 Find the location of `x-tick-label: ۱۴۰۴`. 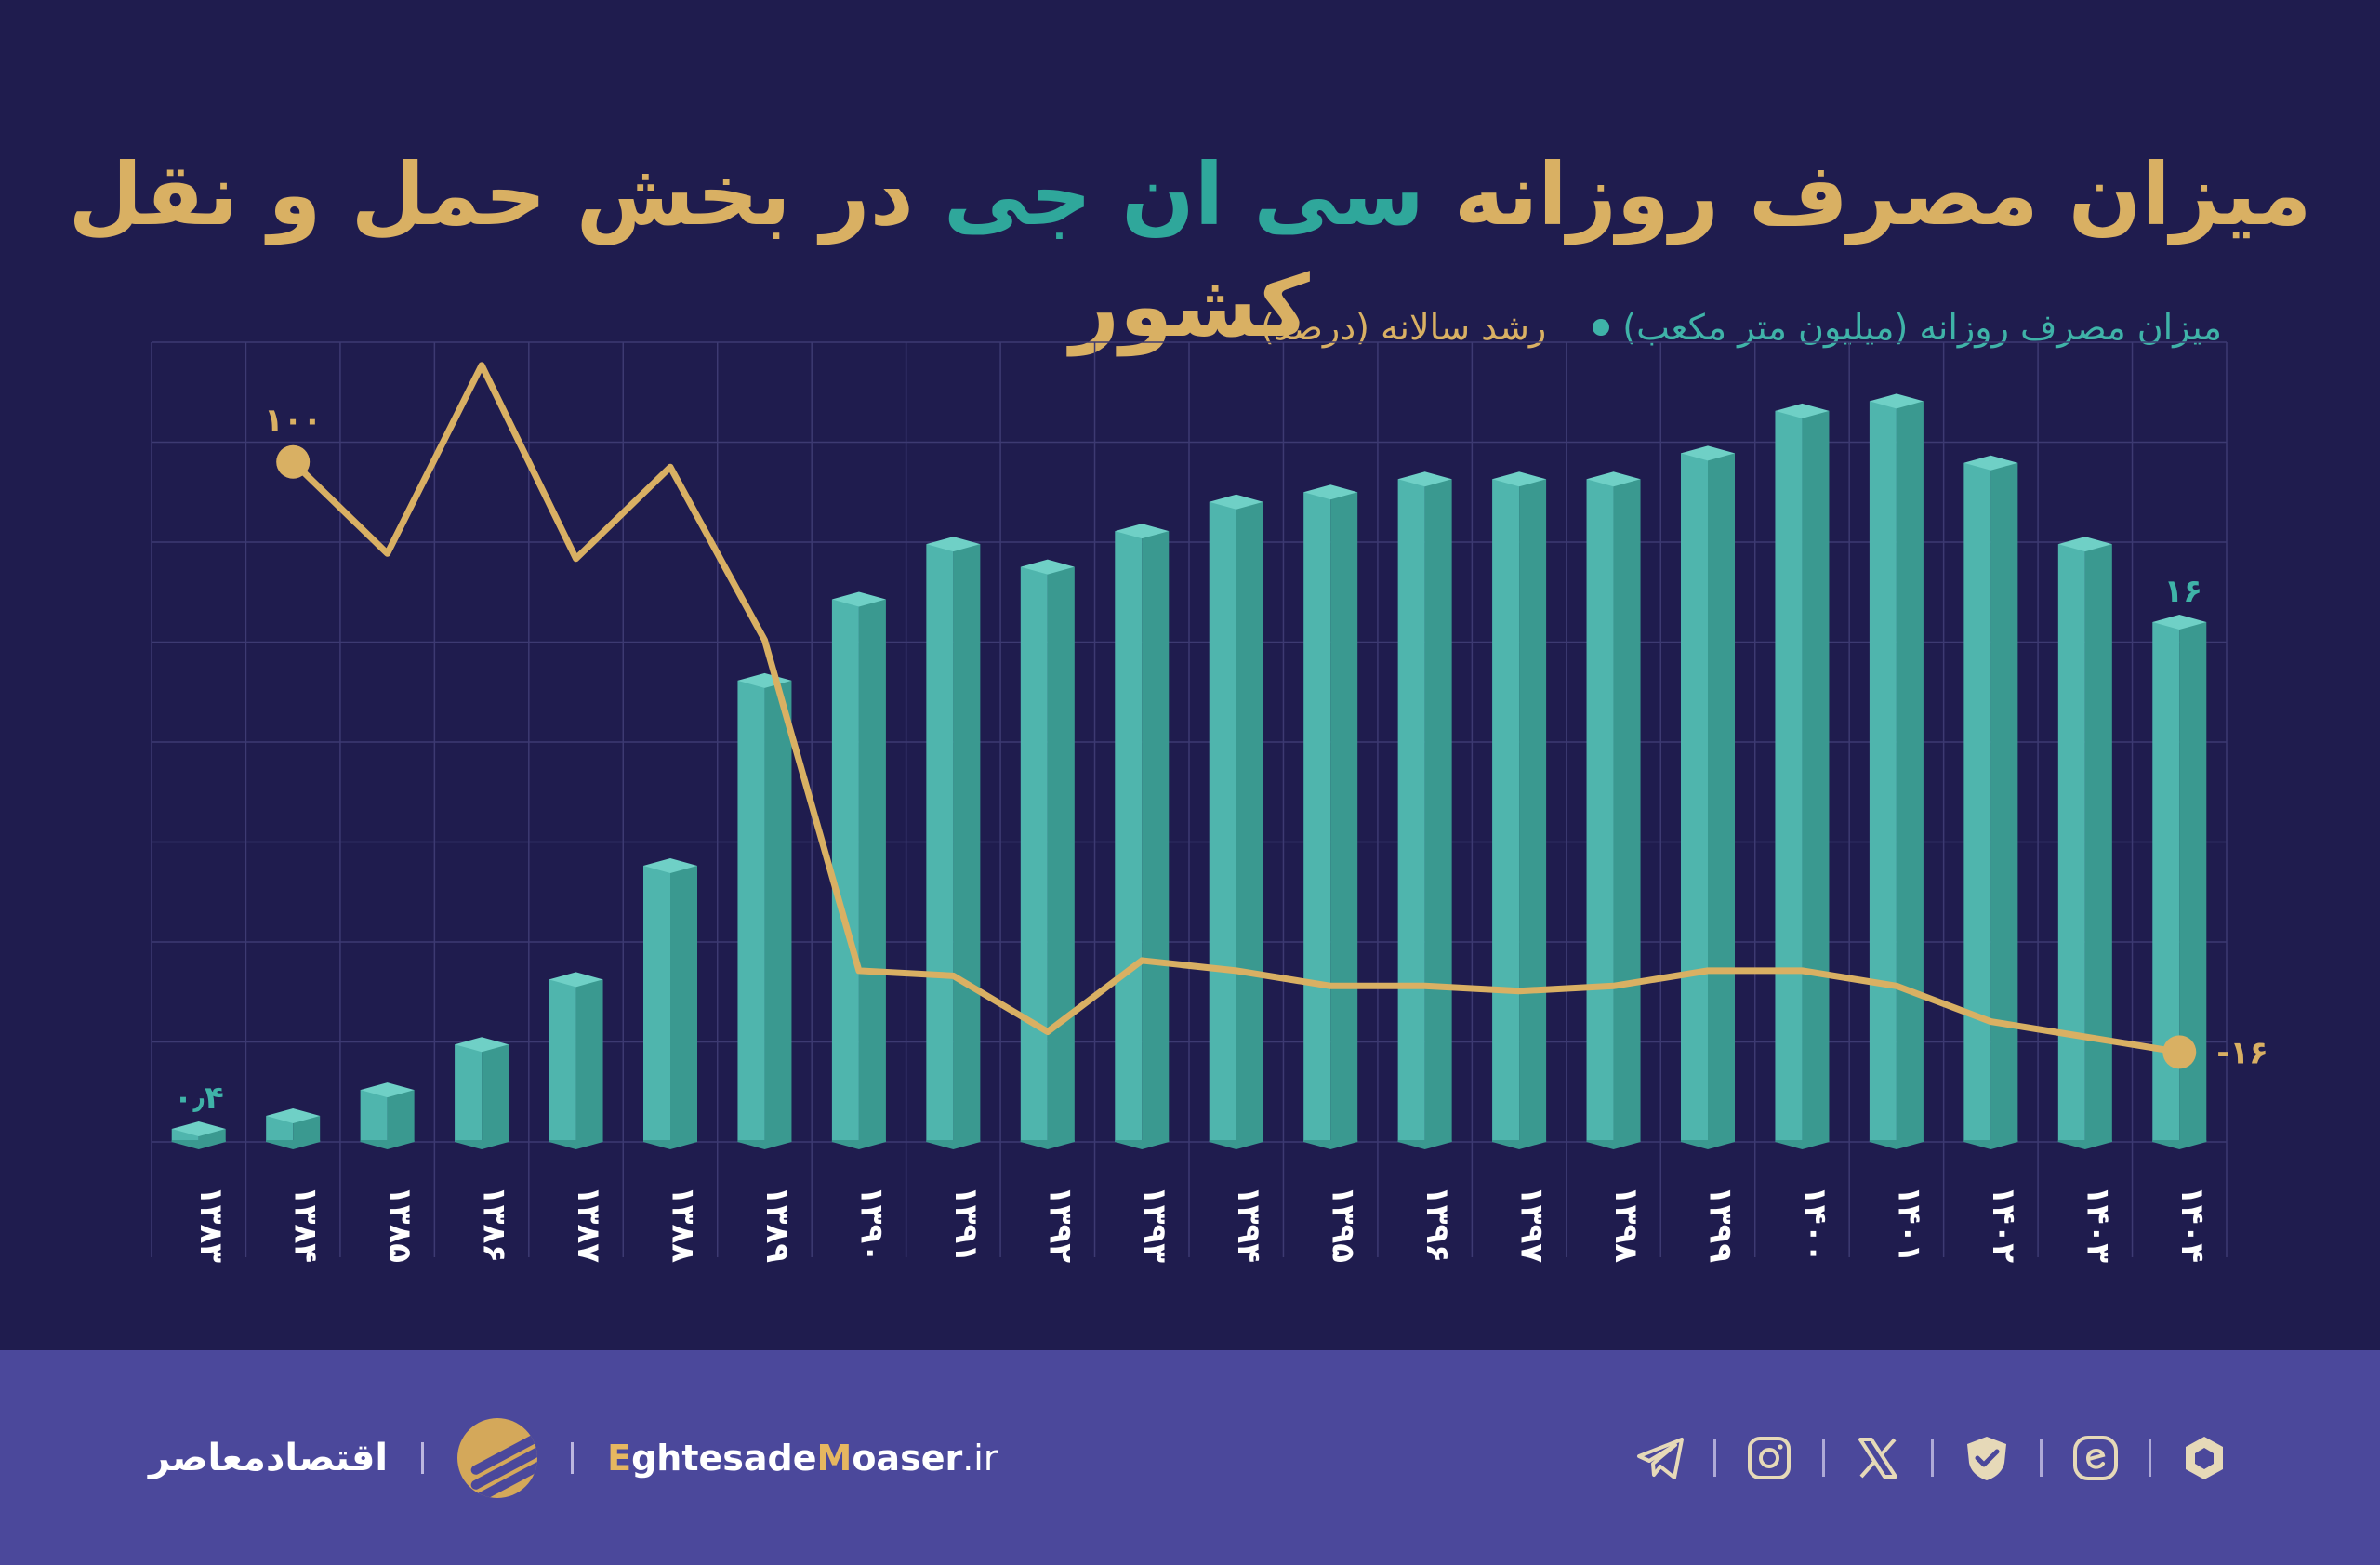

x-tick-label: ۱۴۰۴ is located at coordinates (2192, 1224).